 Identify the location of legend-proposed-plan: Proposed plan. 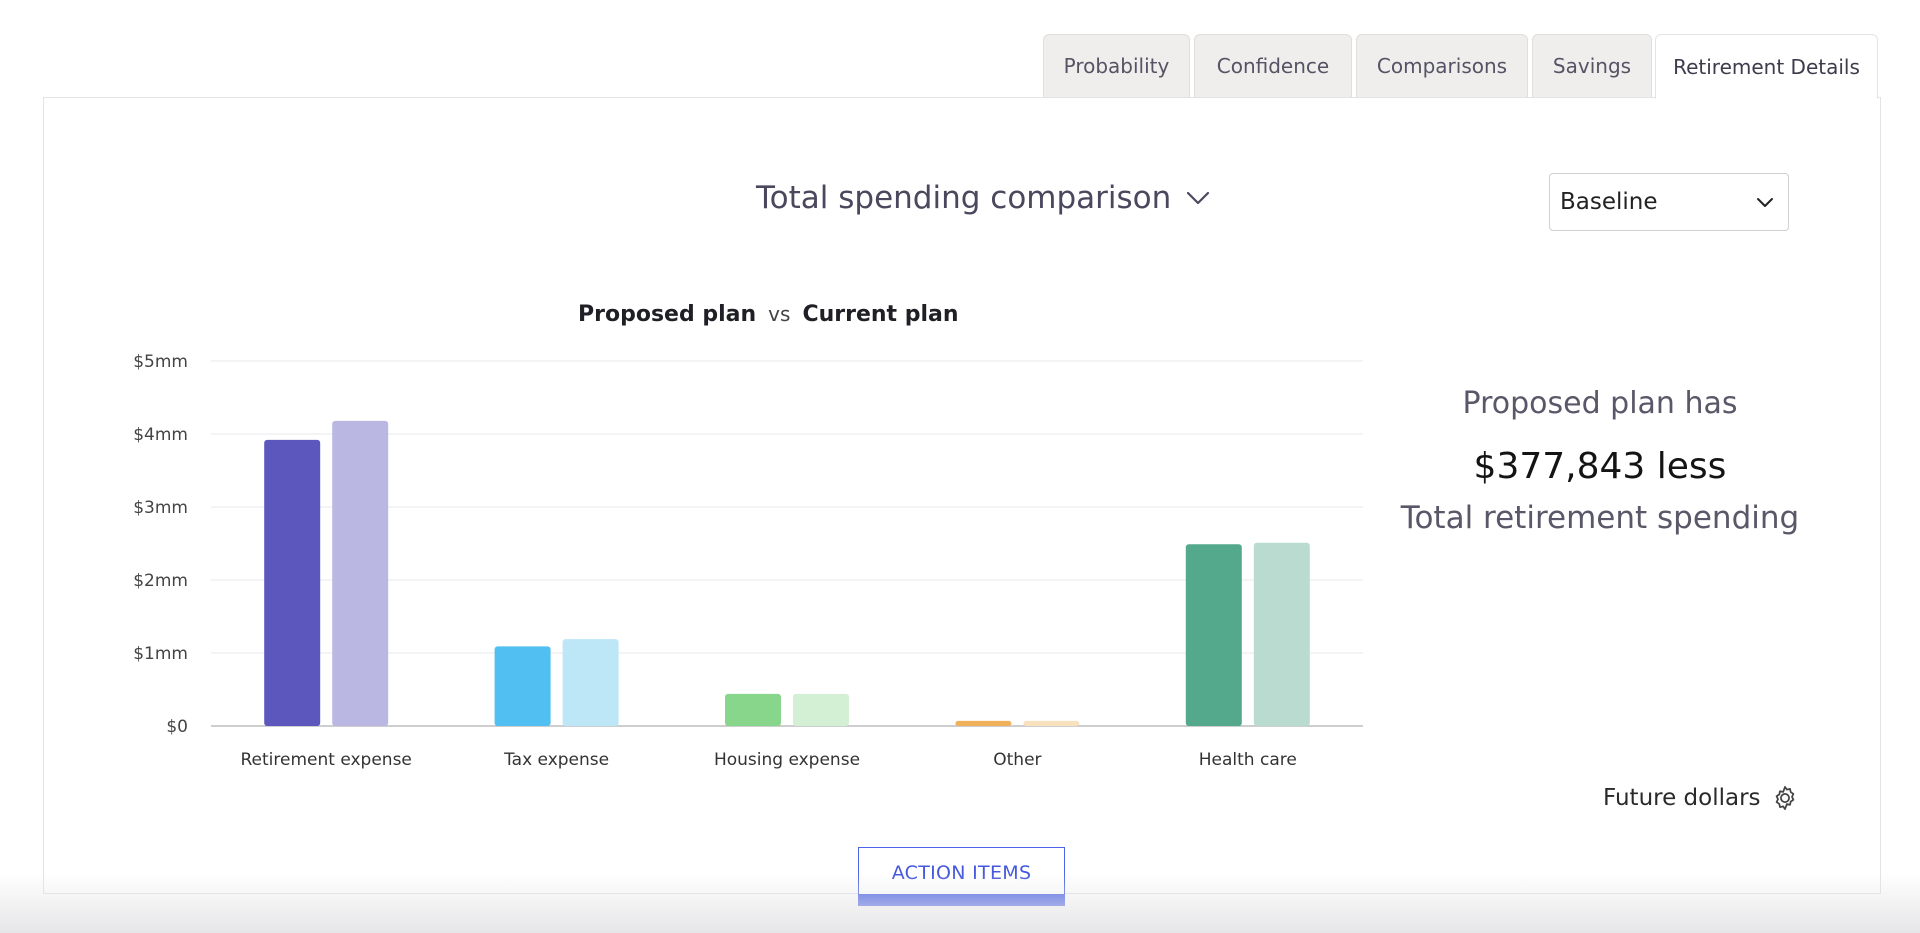
(667, 314).